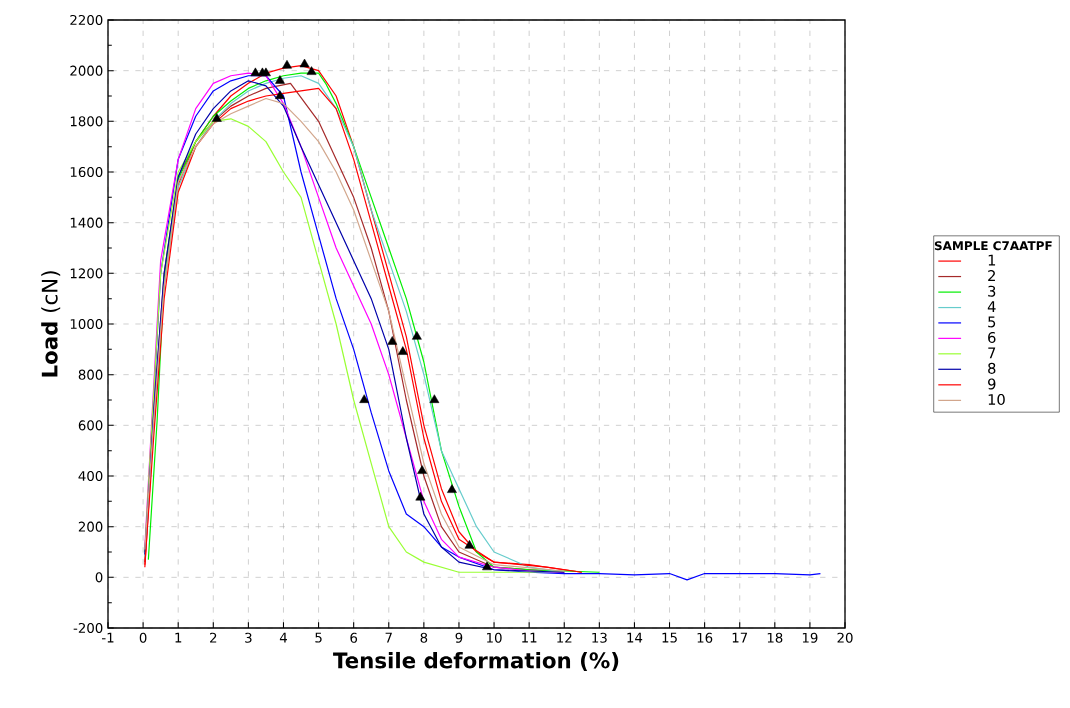 The height and width of the screenshot is (708, 1070). Describe the element at coordinates (845, 637) in the screenshot. I see `x-tick-label: 20` at that location.